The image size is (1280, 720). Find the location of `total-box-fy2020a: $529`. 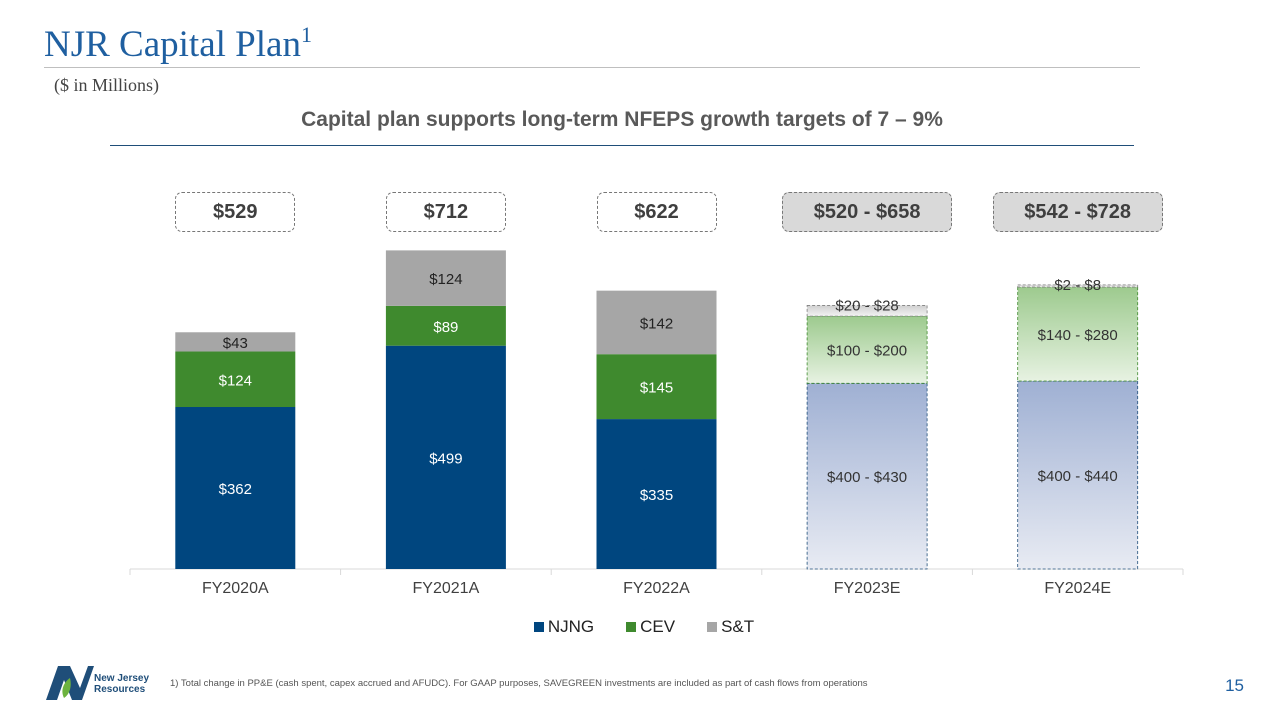

total-box-fy2020a: $529 is located at coordinates (235, 212).